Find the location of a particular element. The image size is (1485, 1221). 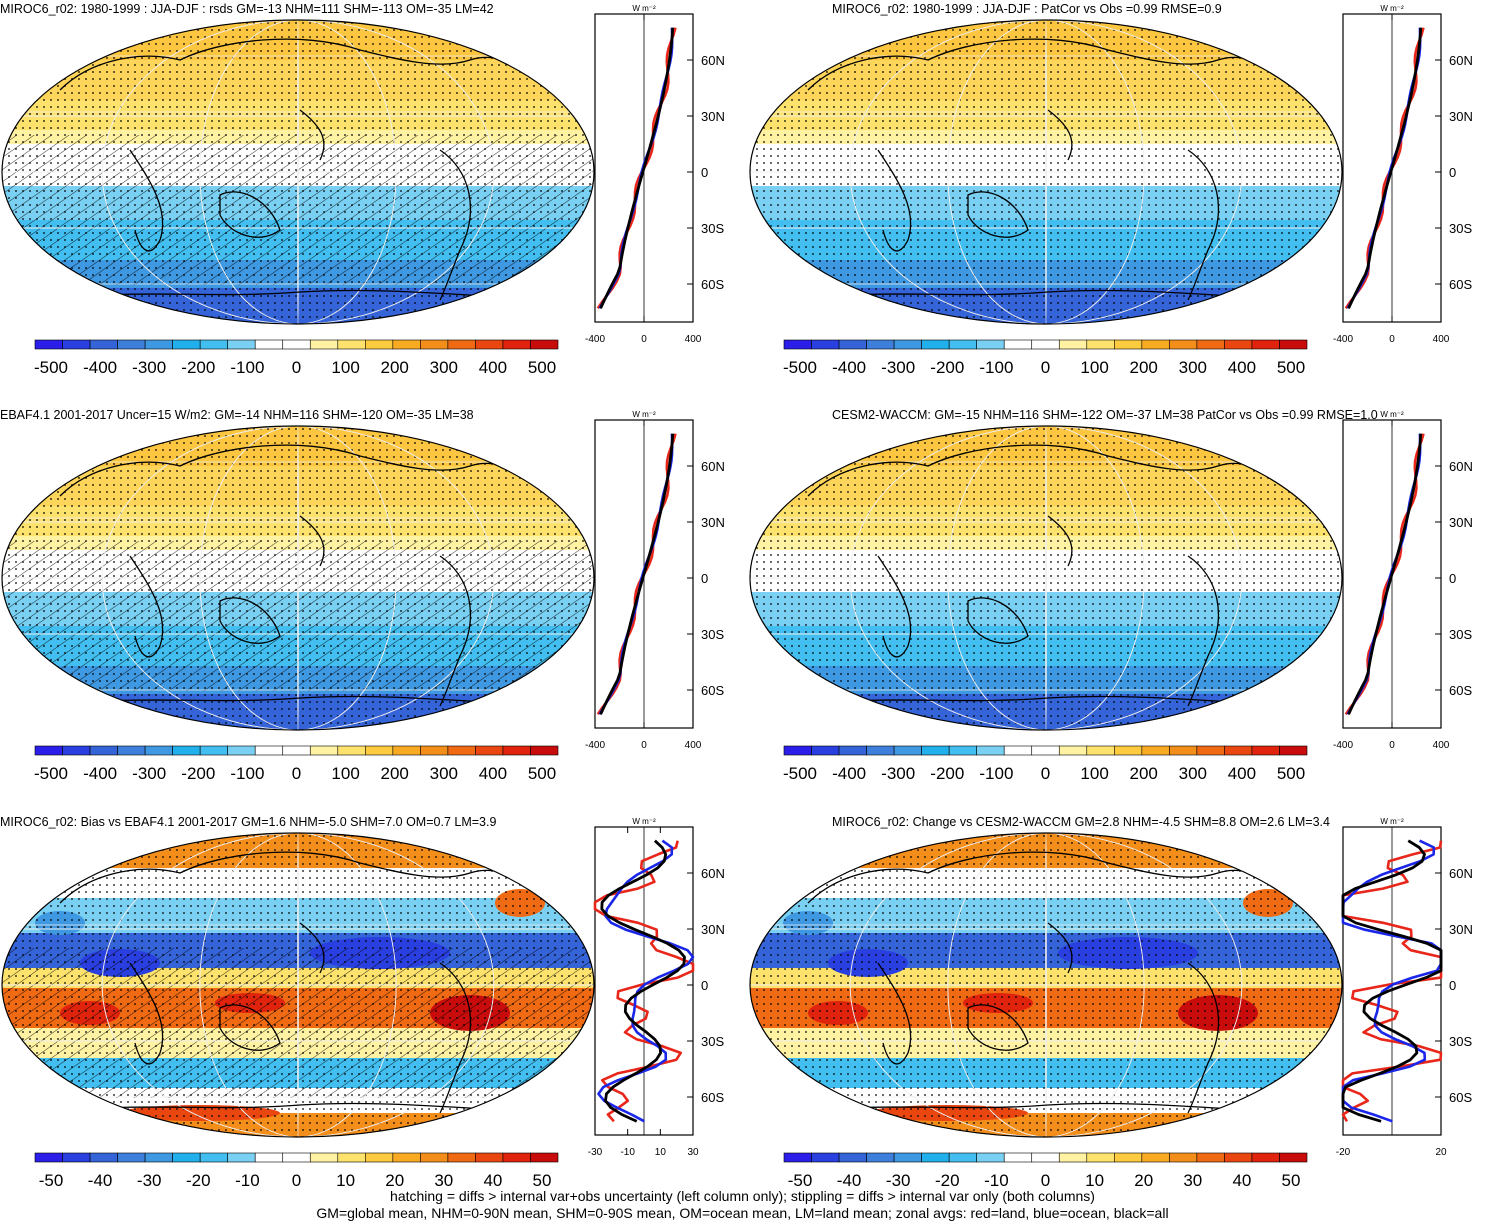

colorbar-label: -200 is located at coordinates (198, 367).